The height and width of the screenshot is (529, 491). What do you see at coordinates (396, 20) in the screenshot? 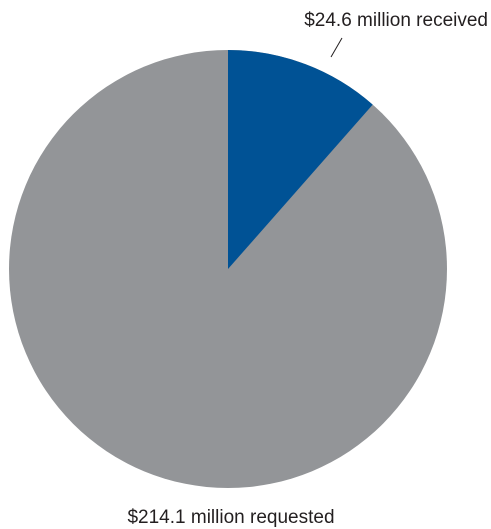
I see `received-label: $24.6 million received` at bounding box center [396, 20].